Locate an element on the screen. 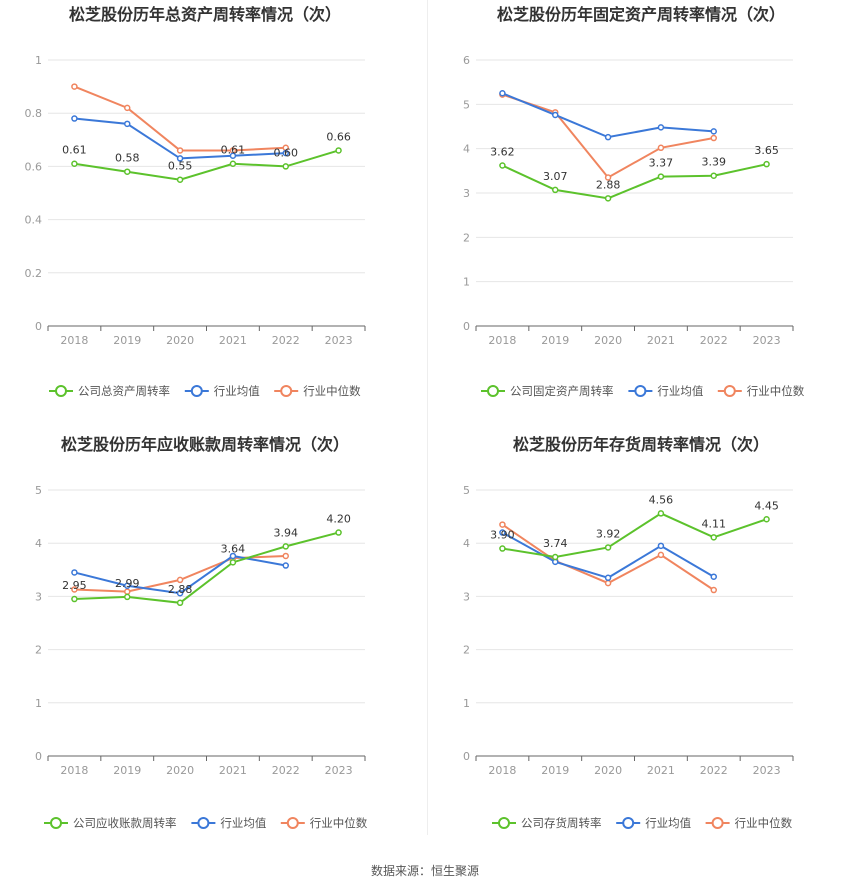 Image resolution: width=850 pixels, height=891 pixels. industry-avg-line is located at coordinates (608, 115).